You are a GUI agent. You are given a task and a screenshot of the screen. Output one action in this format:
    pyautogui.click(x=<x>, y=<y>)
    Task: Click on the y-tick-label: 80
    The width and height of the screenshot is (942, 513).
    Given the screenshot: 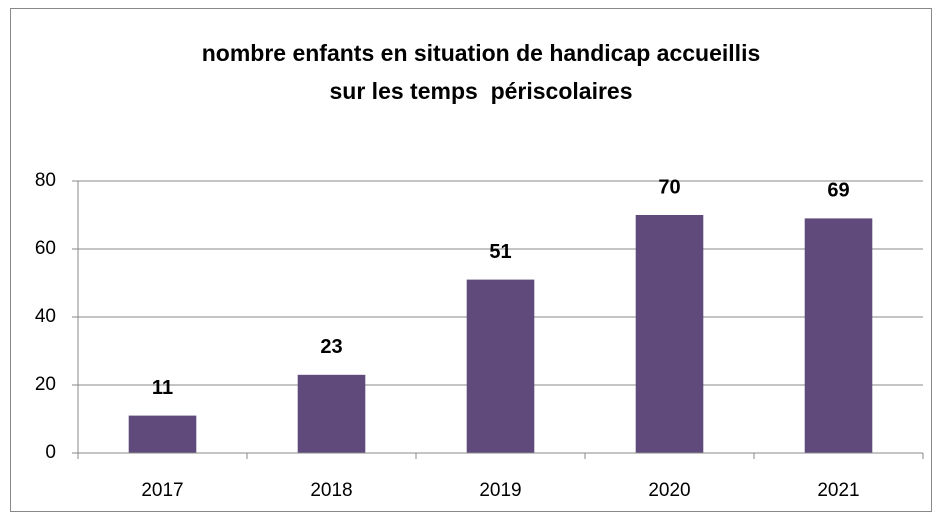 What is the action you would take?
    pyautogui.click(x=45, y=180)
    